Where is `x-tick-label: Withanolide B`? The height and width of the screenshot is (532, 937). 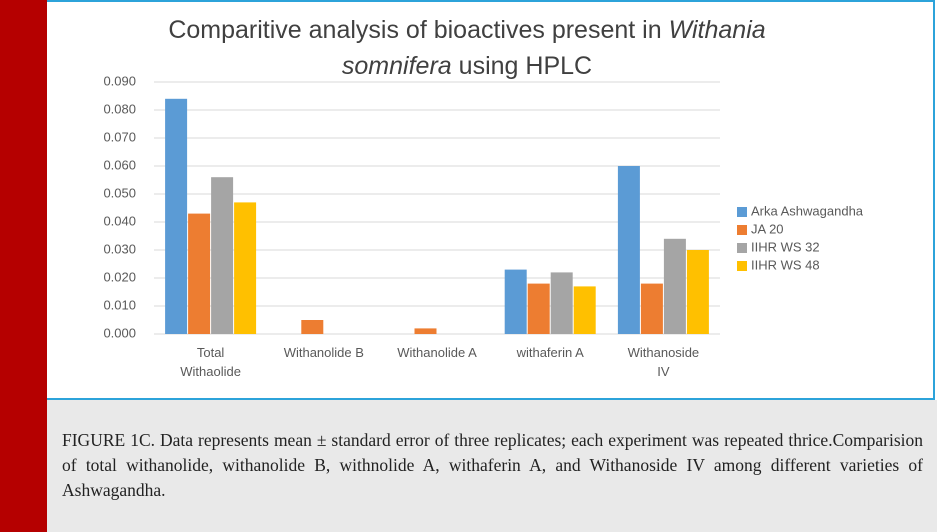 x-tick-label: Withanolide B is located at coordinates (323, 352).